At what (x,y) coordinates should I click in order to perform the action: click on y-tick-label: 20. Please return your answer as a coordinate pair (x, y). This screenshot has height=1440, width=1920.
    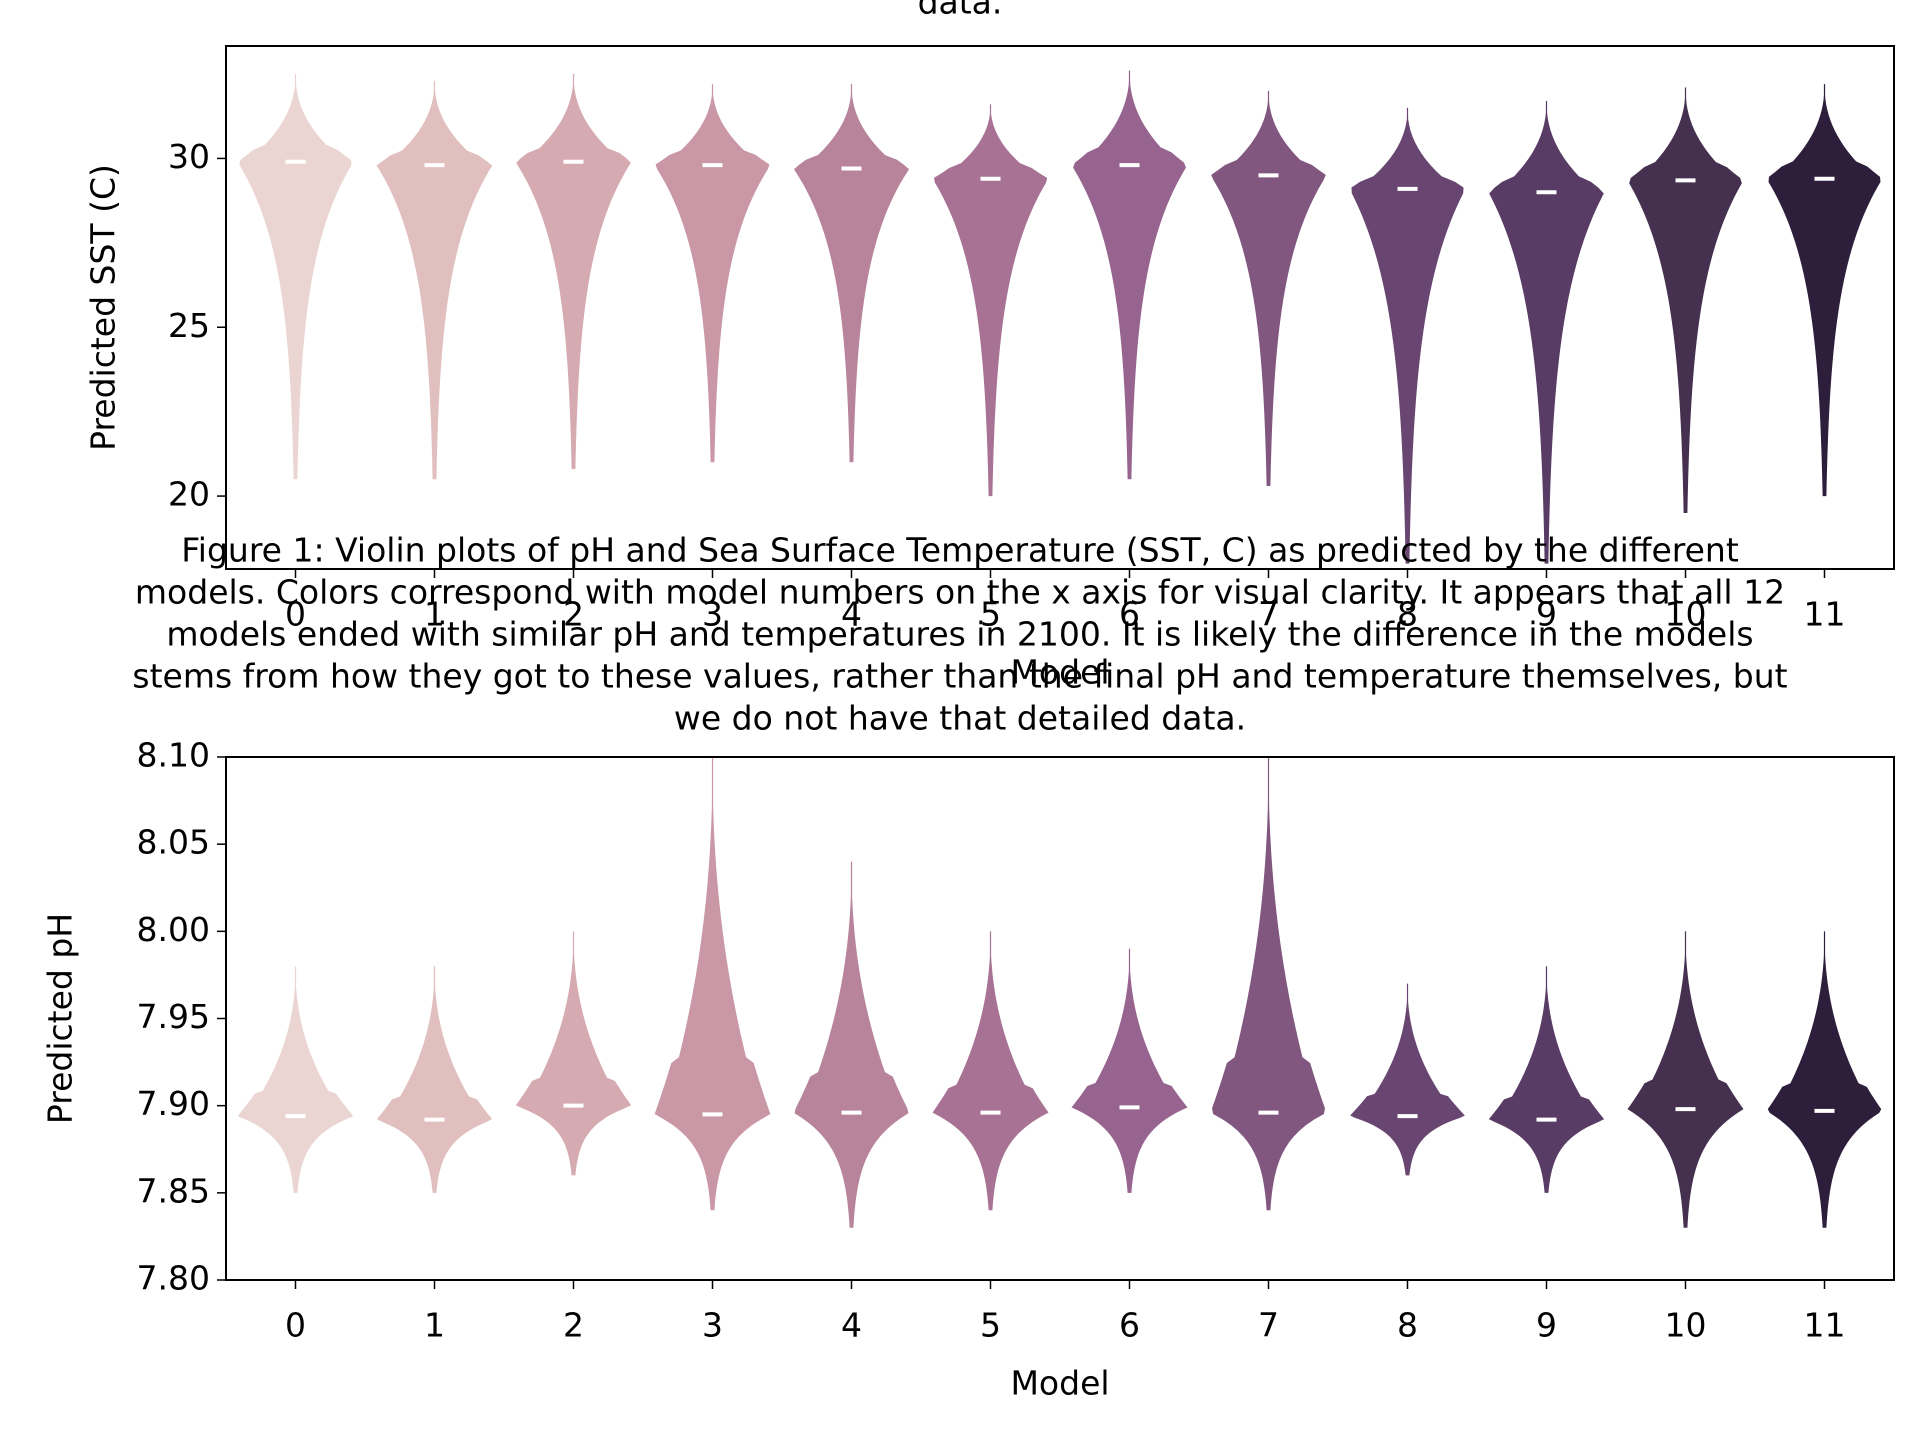
    Looking at the image, I should click on (189, 494).